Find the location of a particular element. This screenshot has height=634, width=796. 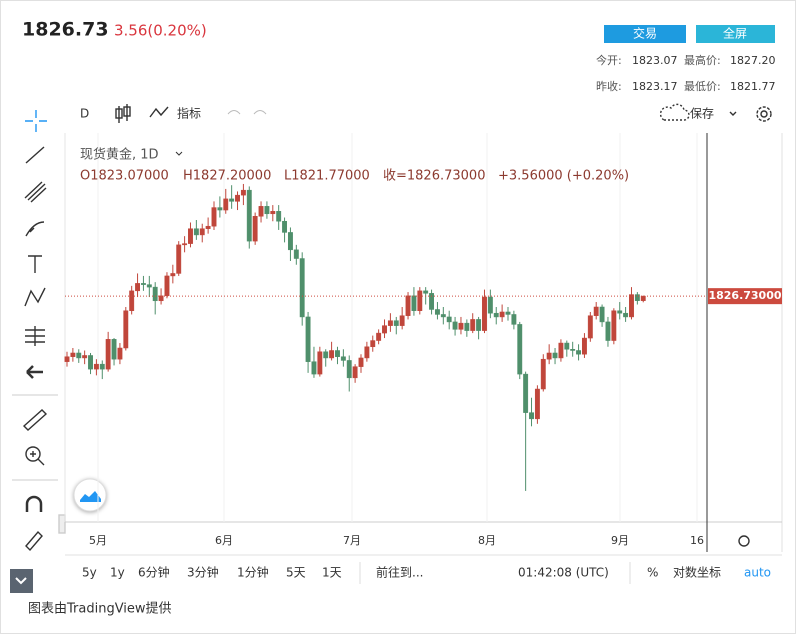

stat-label: 今开: is located at coordinates (609, 60).